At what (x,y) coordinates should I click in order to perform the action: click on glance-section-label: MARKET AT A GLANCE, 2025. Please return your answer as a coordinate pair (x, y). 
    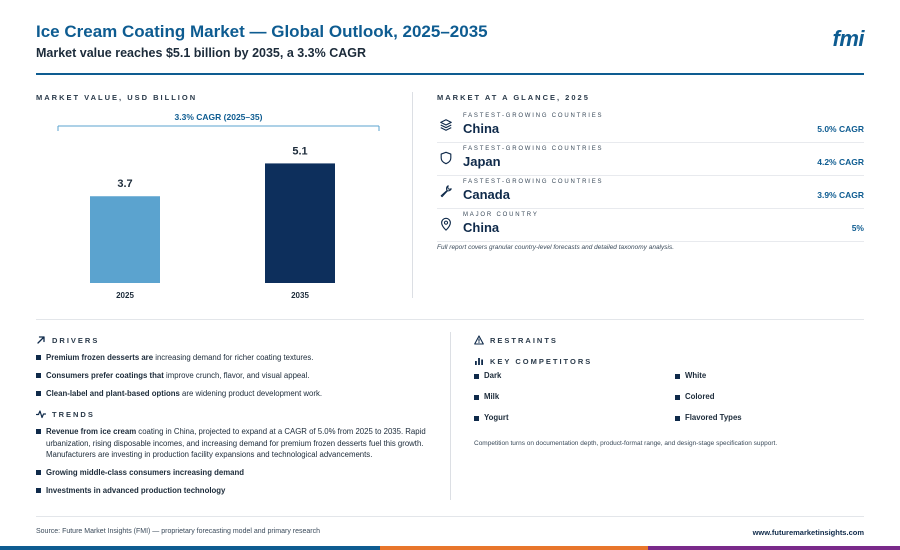
    Looking at the image, I should click on (513, 97).